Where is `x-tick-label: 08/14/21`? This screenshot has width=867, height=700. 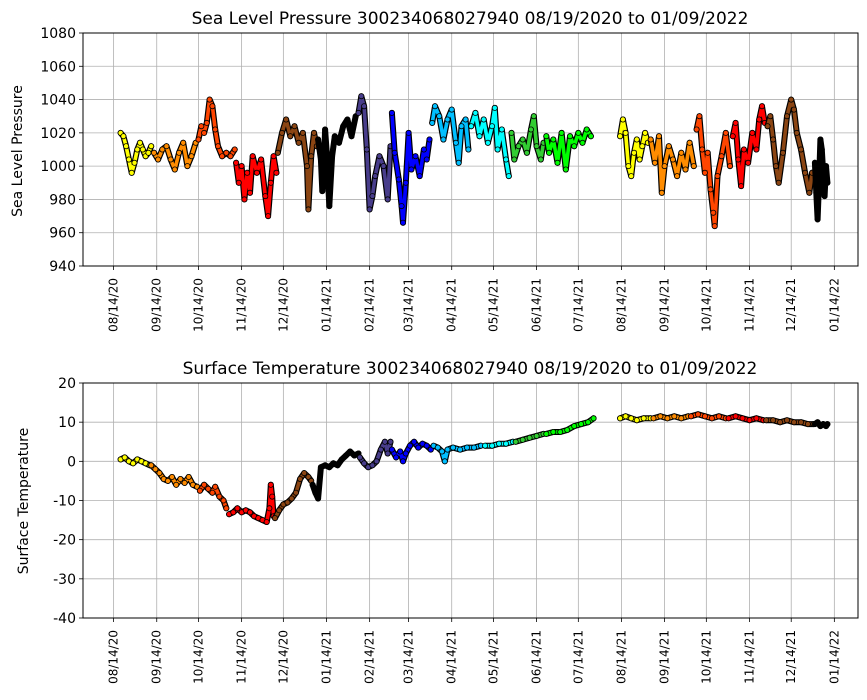
x-tick-label: 08/14/21 is located at coordinates (621, 305).